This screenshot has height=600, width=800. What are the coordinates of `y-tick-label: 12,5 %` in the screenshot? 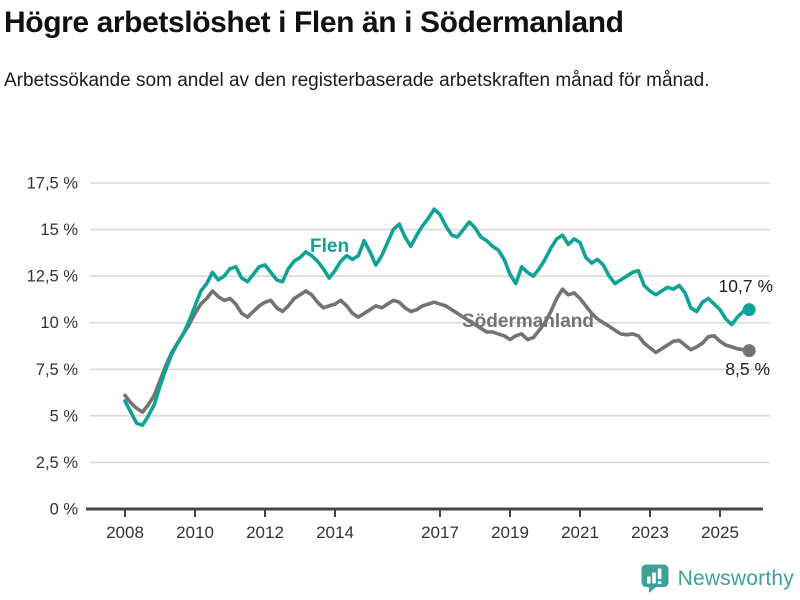 It's located at (53, 277).